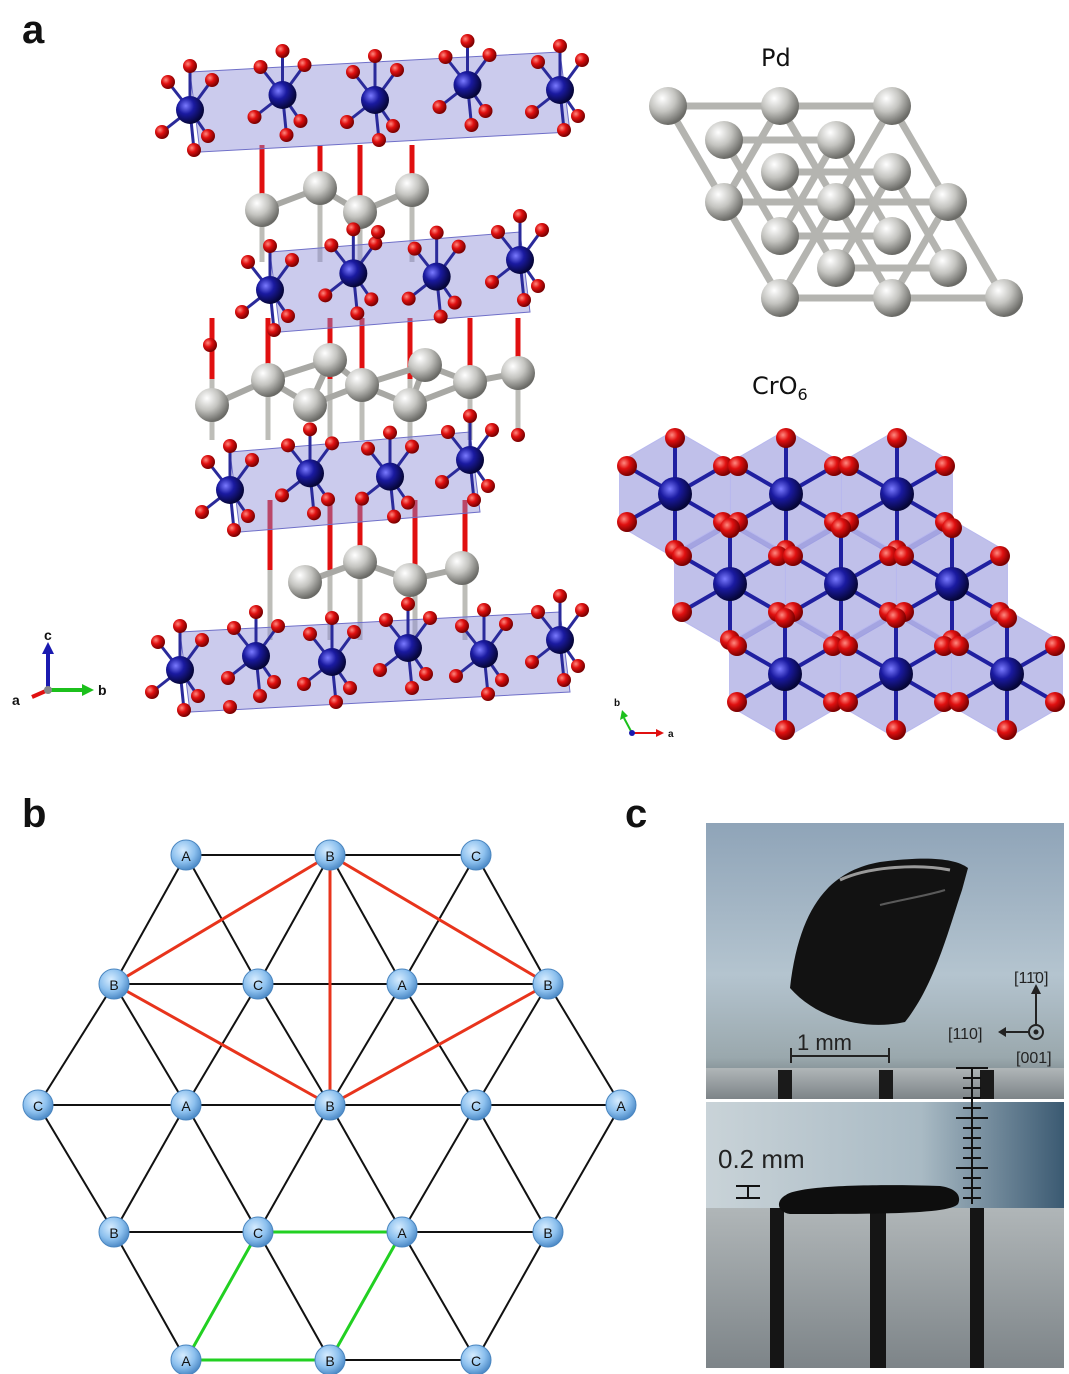 Image resolution: width=1069 pixels, height=1374 pixels. What do you see at coordinates (780, 388) in the screenshot?
I see `cro6-label: CrO6` at bounding box center [780, 388].